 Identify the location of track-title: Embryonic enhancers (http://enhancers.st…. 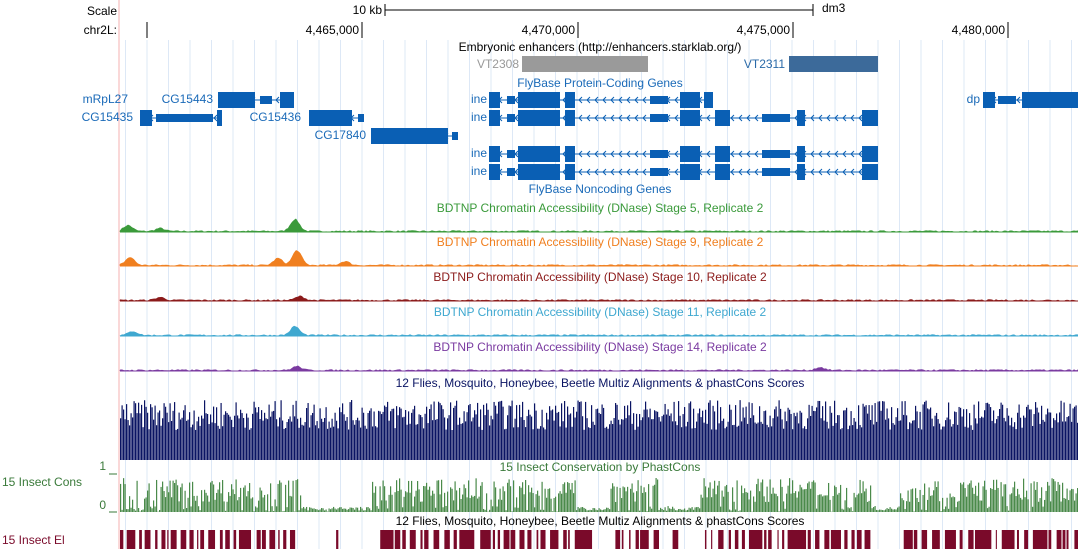
(600, 47).